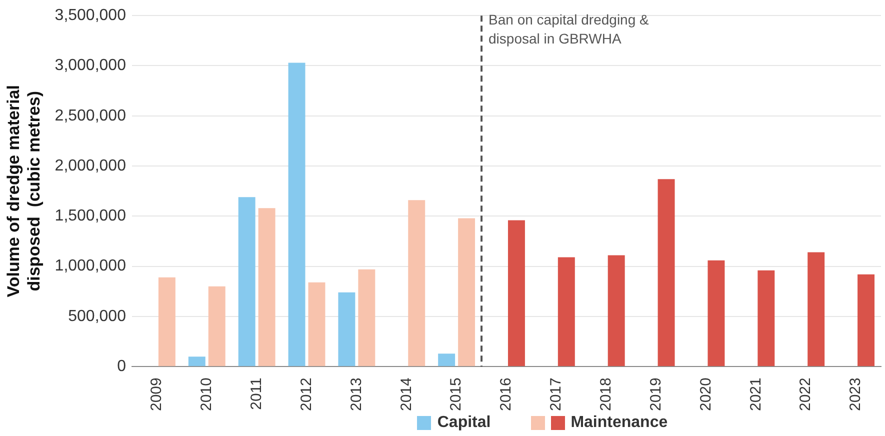 The image size is (885, 436). I want to click on y-tick-label: 3,000,000, so click(90, 65).